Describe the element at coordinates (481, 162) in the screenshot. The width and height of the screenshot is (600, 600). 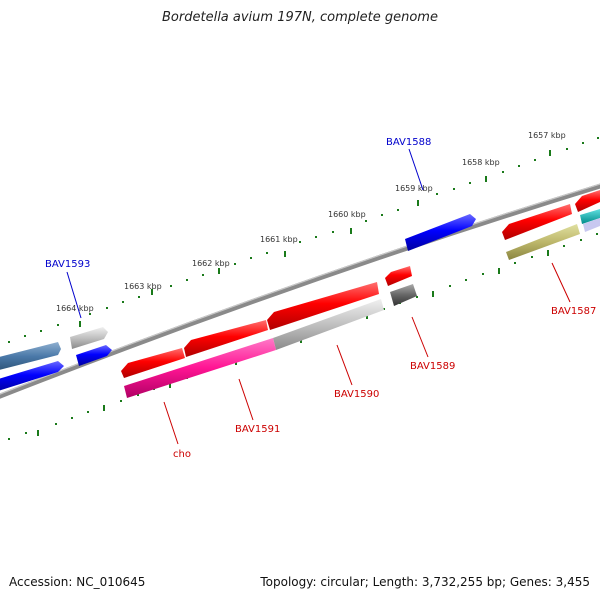
I see `scale-label-1658: 1658 kbp` at that location.